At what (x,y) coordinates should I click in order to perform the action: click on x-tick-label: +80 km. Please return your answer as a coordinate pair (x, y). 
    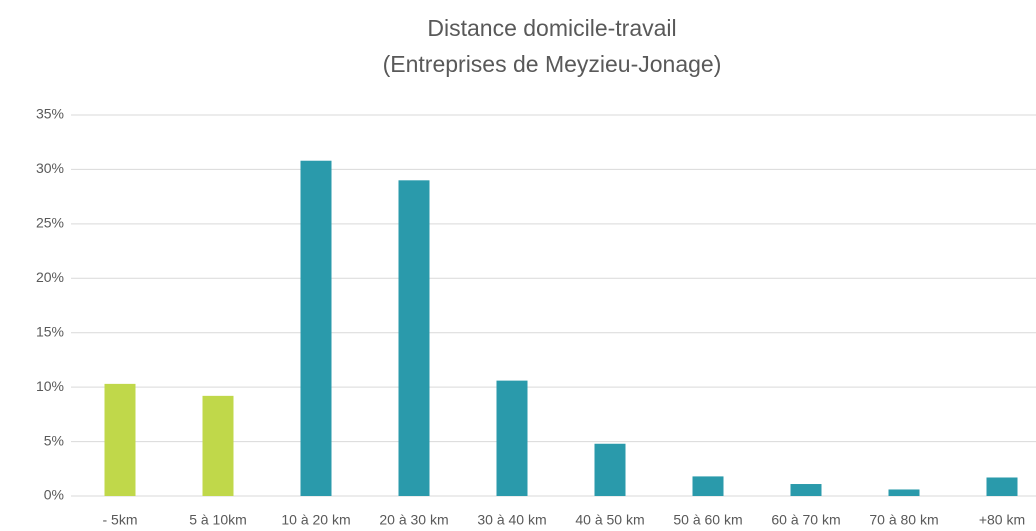
    Looking at the image, I should click on (1002, 520).